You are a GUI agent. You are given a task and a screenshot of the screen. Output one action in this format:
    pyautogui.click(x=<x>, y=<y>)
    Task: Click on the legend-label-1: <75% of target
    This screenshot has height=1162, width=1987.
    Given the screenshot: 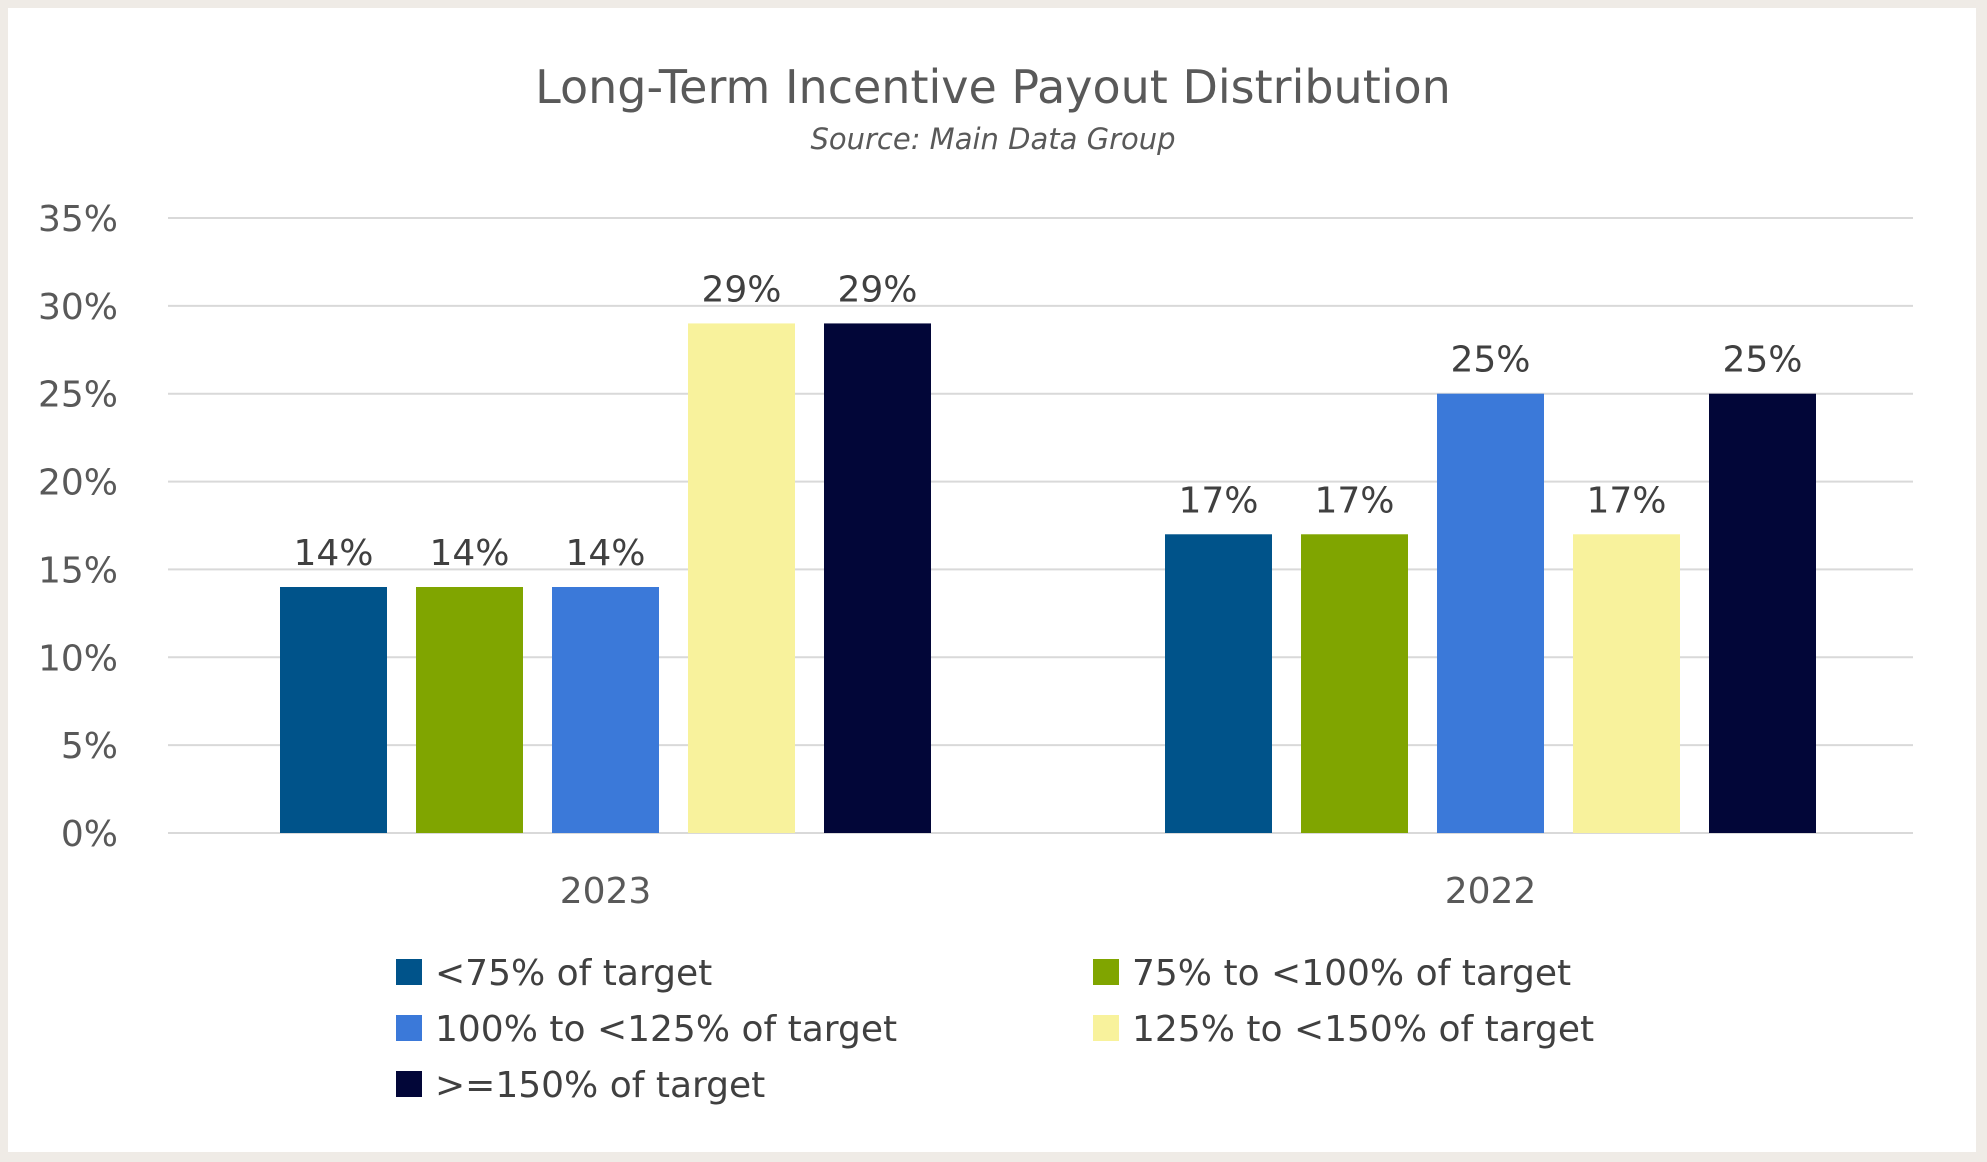 What is the action you would take?
    pyautogui.click(x=573, y=973)
    